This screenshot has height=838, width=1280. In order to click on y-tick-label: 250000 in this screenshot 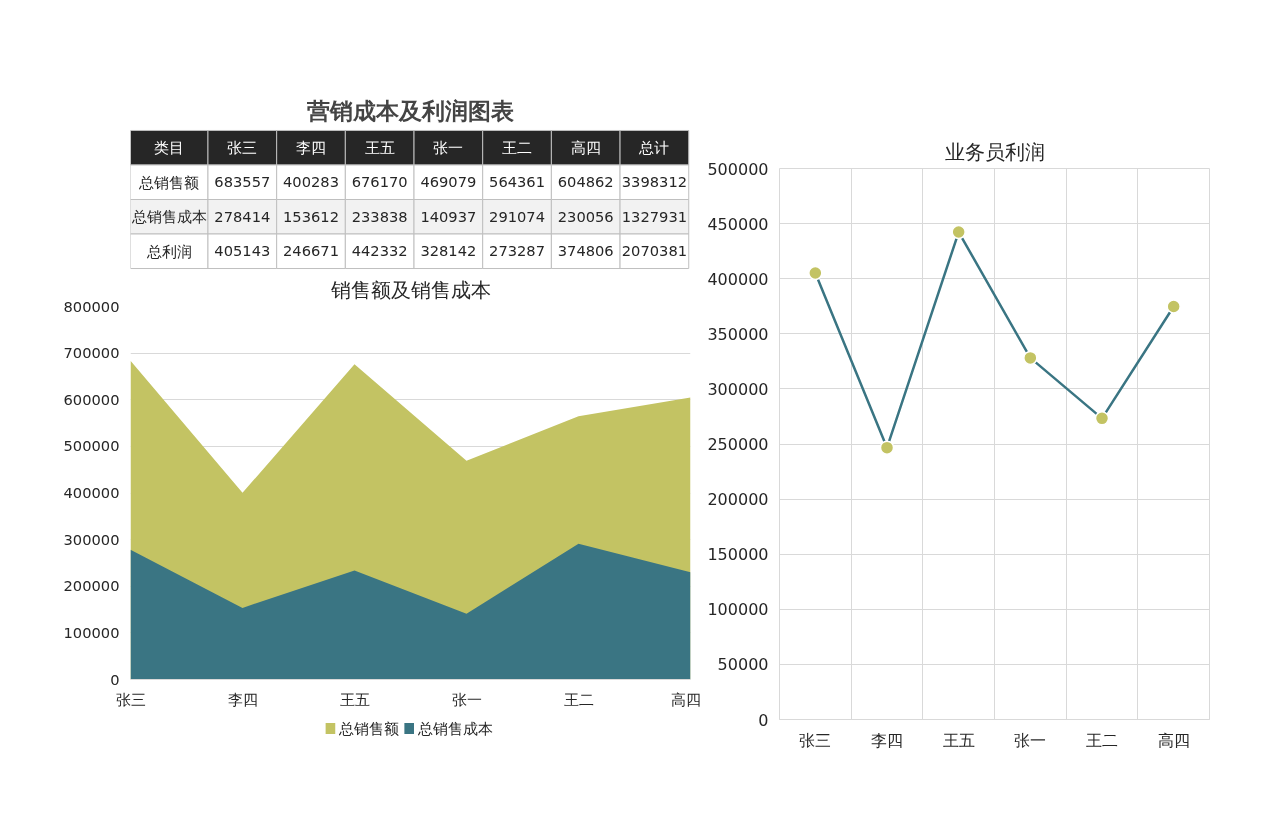, I will do `click(738, 444)`.